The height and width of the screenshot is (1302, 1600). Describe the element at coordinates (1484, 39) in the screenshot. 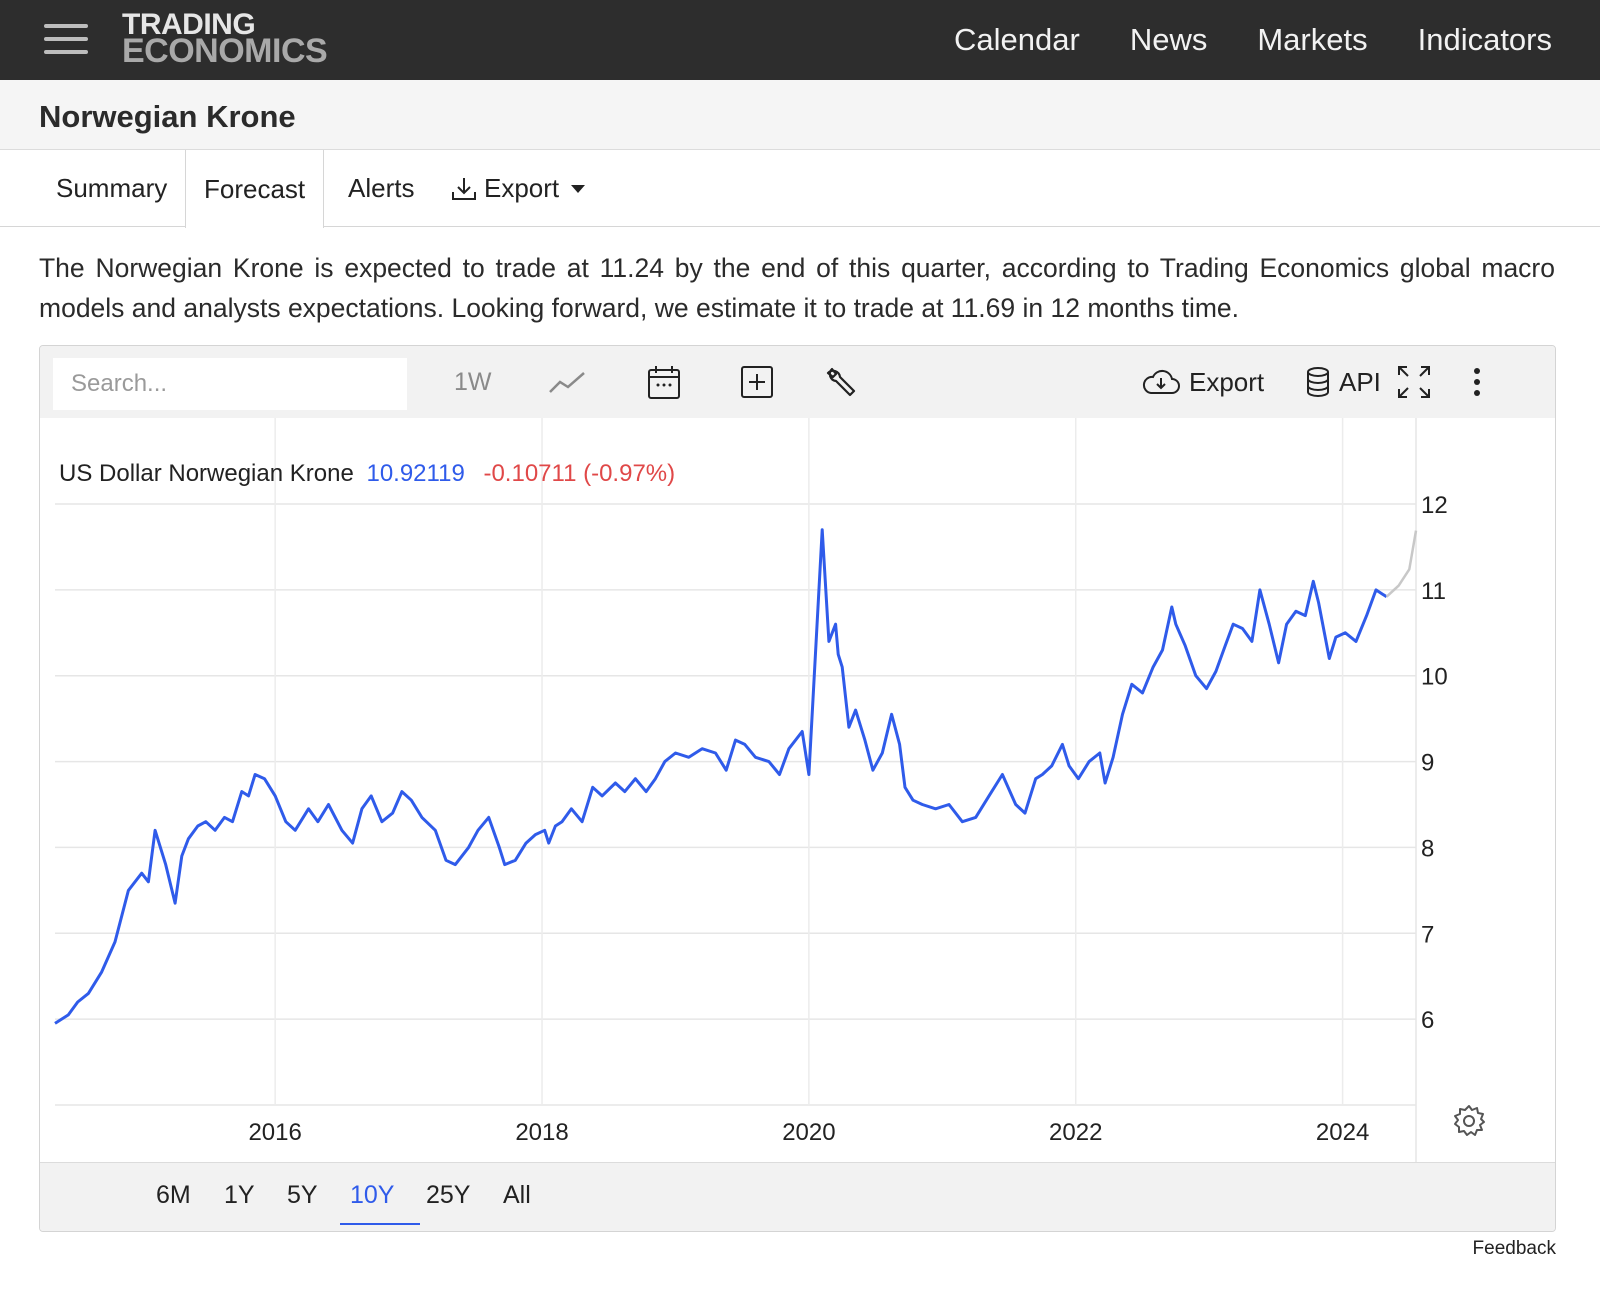

I see `nav-indicators: Indicators` at that location.